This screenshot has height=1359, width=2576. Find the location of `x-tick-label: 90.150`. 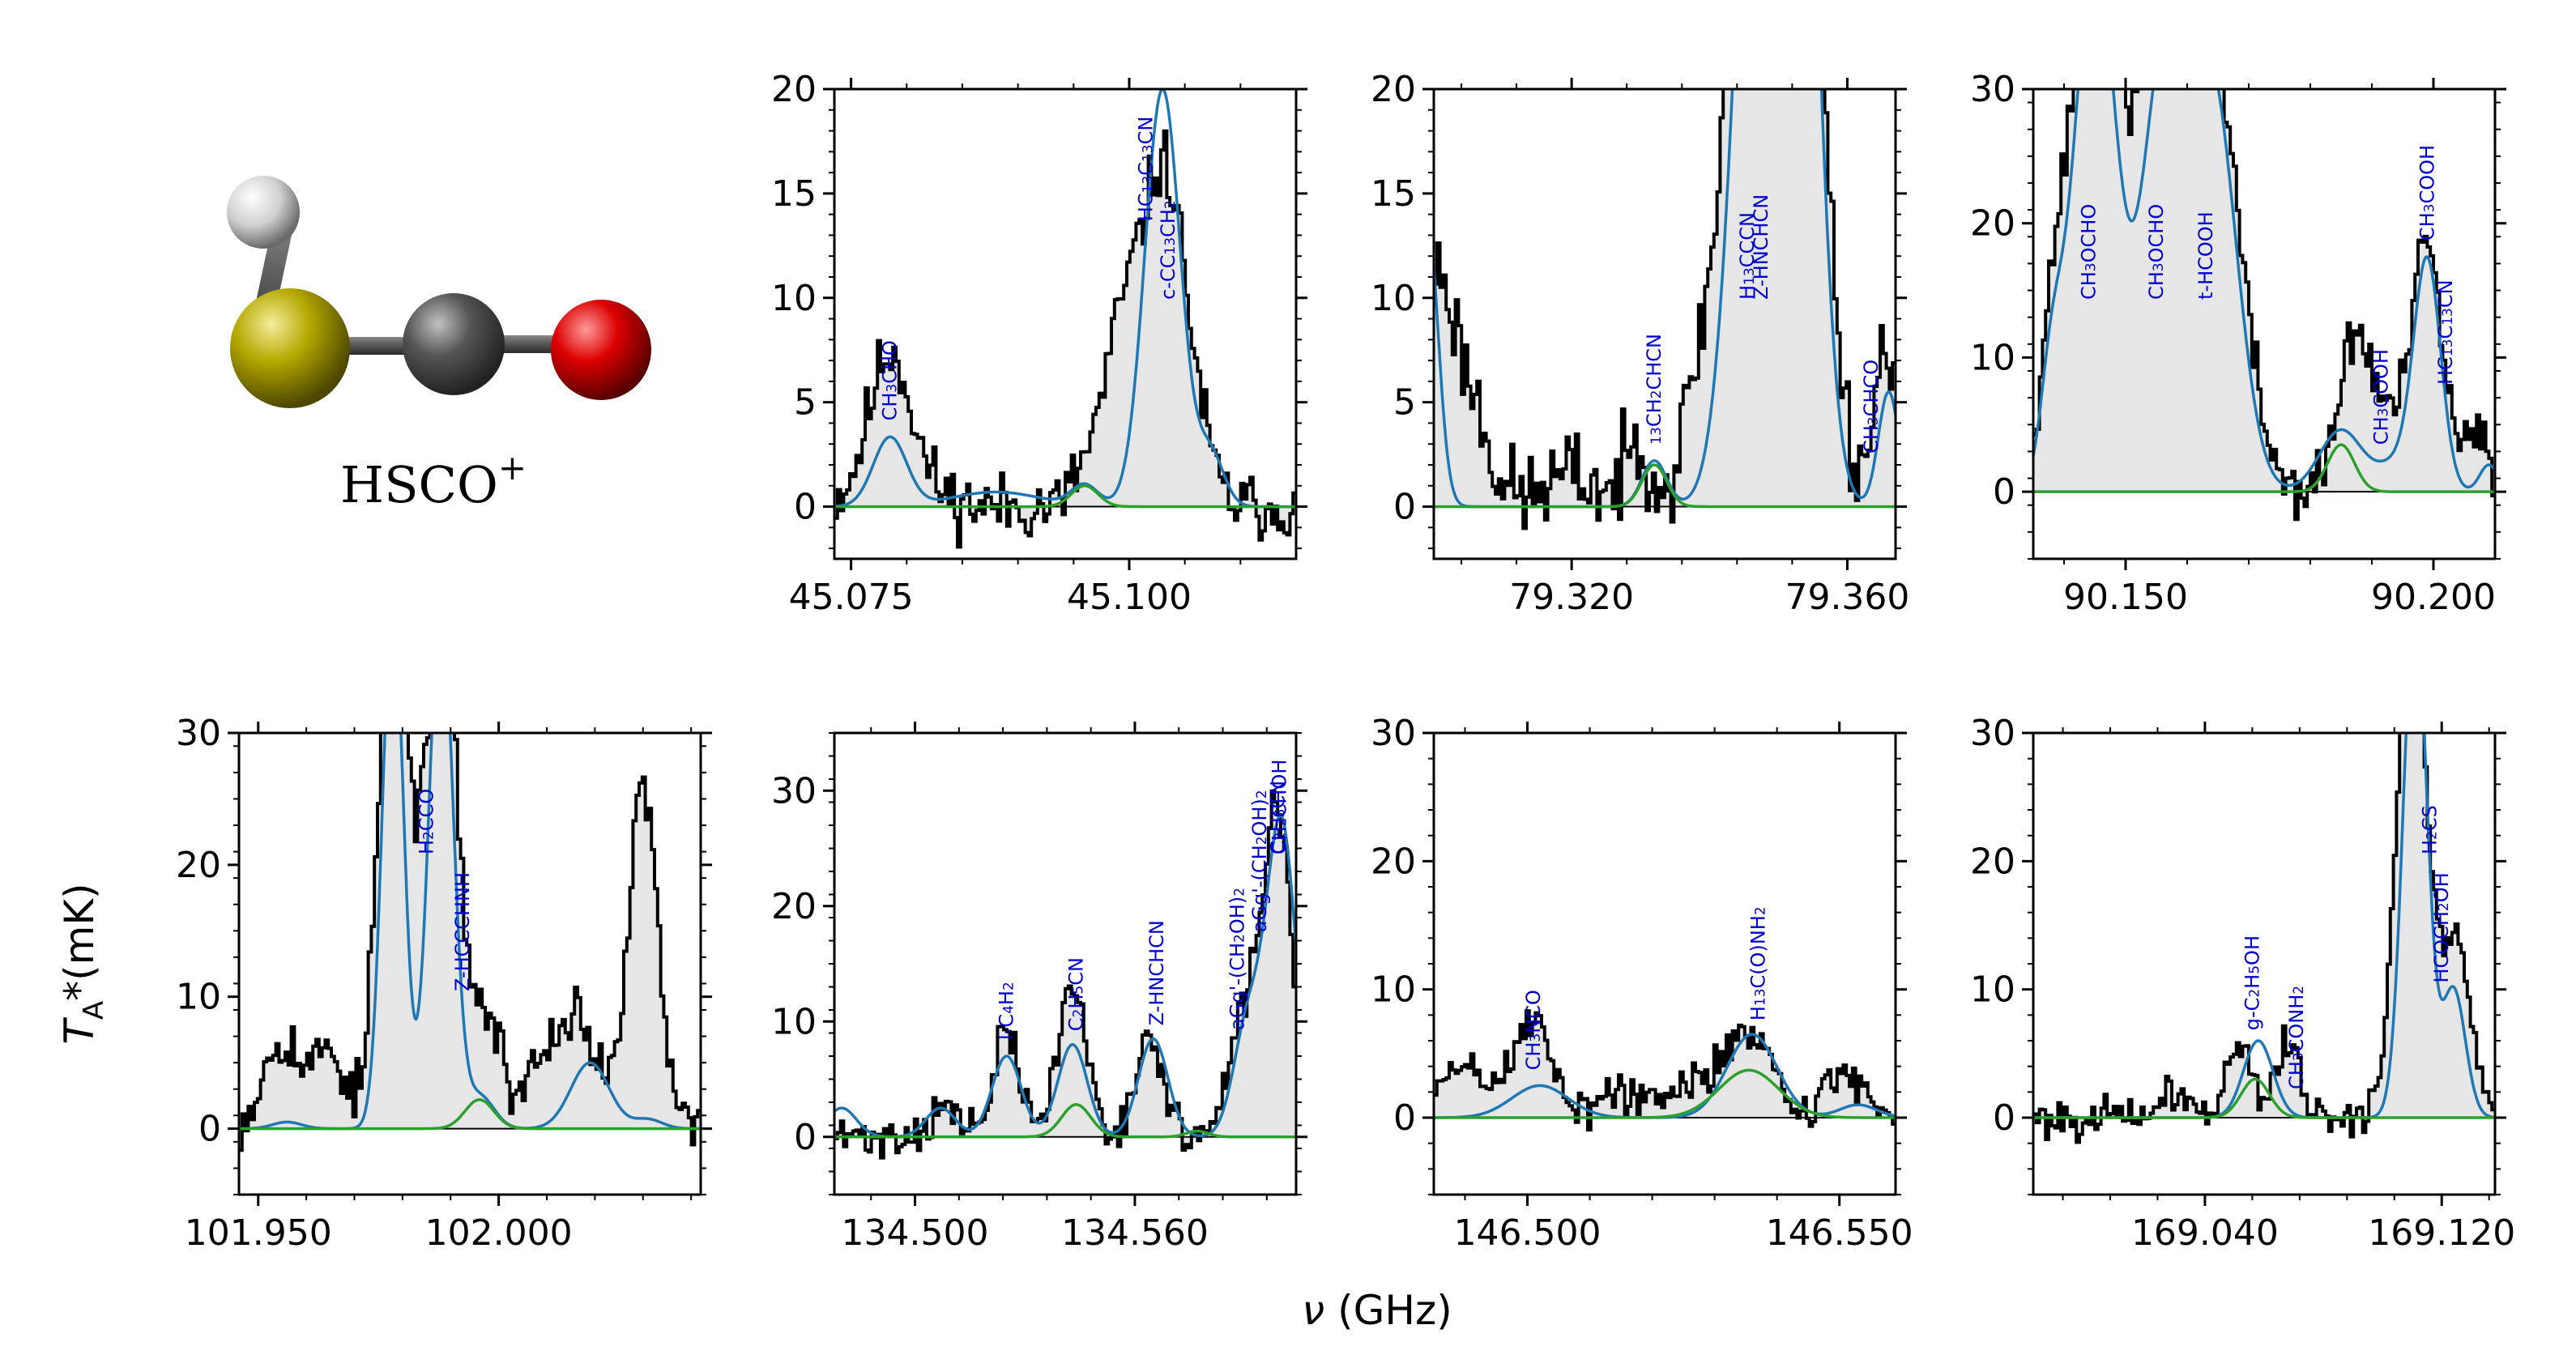

x-tick-label: 90.150 is located at coordinates (2125, 597).